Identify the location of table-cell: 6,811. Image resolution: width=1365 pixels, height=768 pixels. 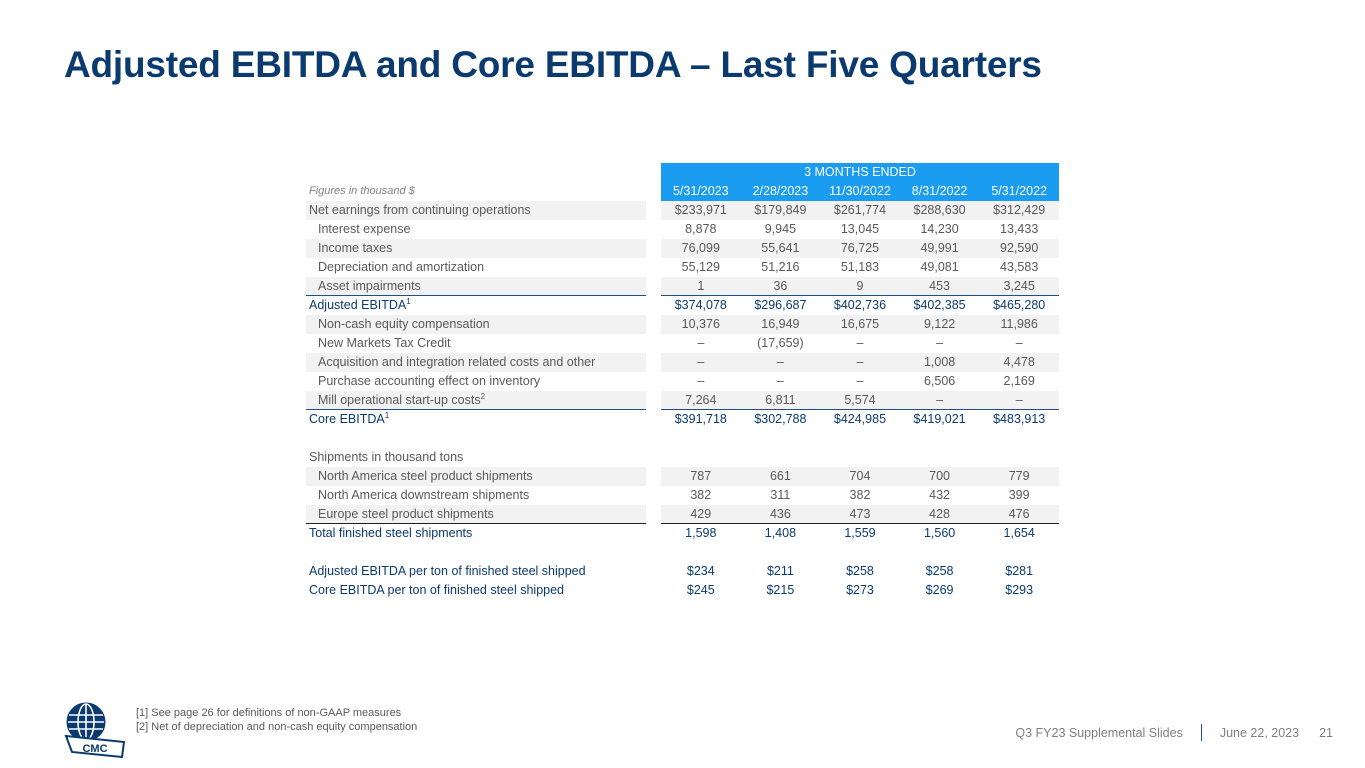
(780, 400).